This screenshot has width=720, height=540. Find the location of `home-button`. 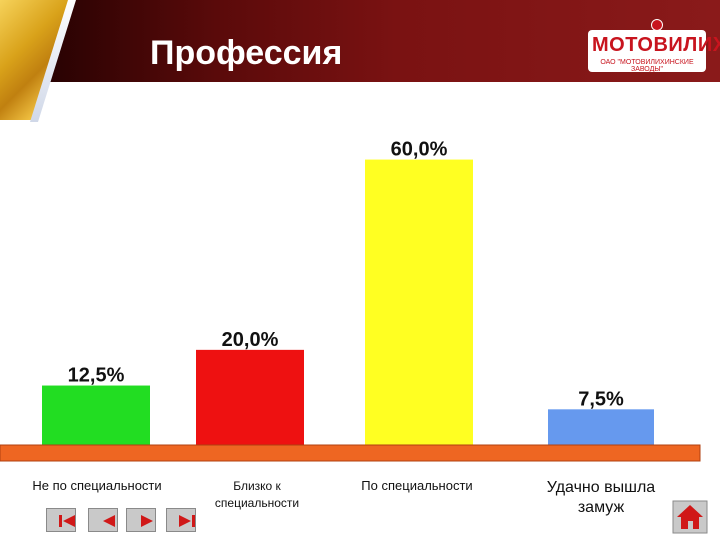

home-button is located at coordinates (690, 517).